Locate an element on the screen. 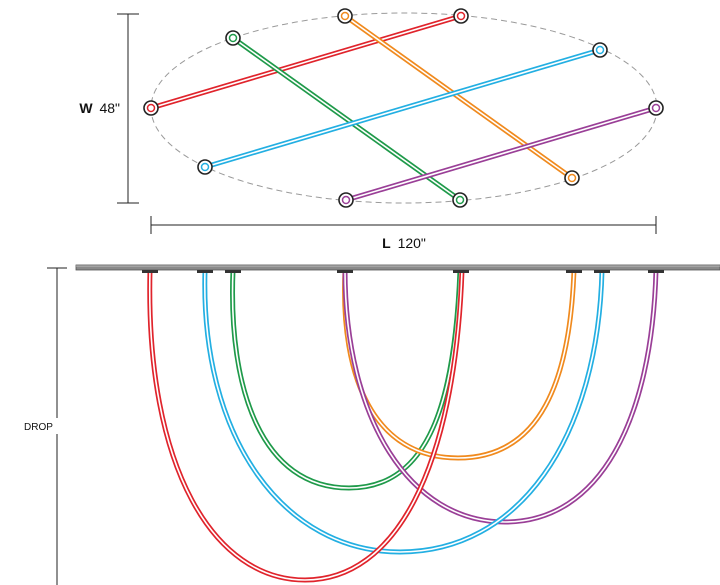 The image size is (720, 585). tube-top-orange is located at coordinates (458, 97).